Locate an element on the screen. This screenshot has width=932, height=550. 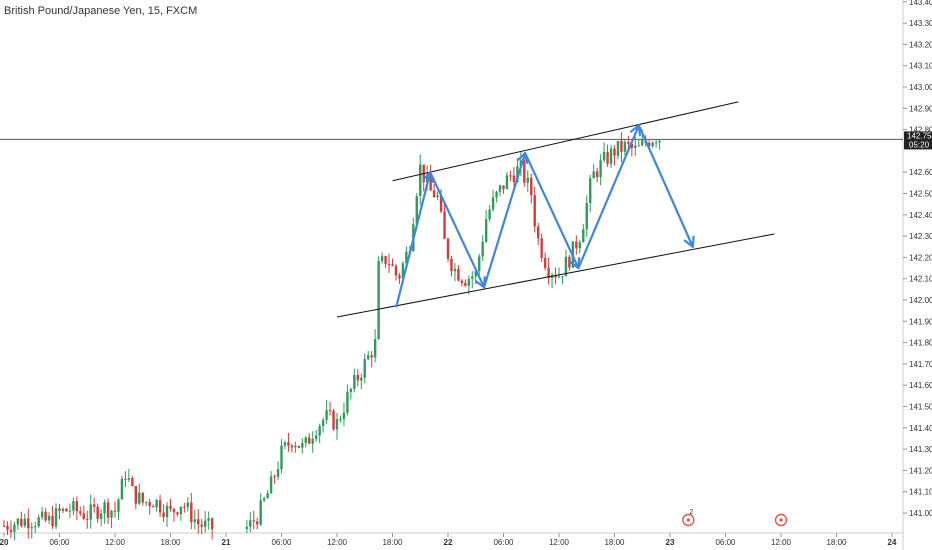
y-tick-label: 141.800 is located at coordinates (920, 343).